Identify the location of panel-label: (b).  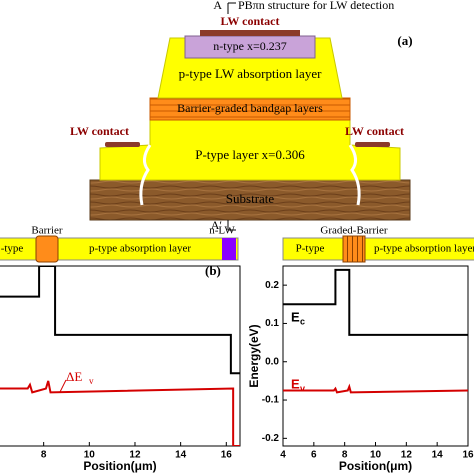
(213, 270).